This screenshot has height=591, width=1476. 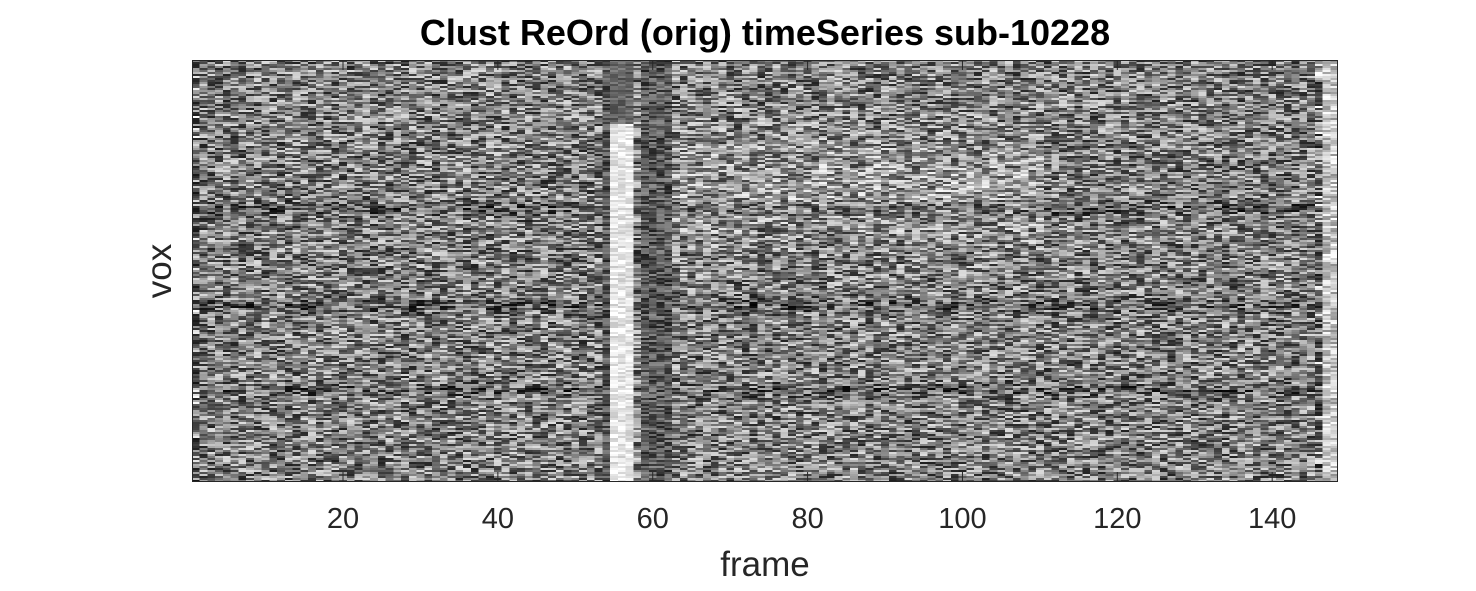 What do you see at coordinates (765, 564) in the screenshot?
I see `x-axis-label: frame` at bounding box center [765, 564].